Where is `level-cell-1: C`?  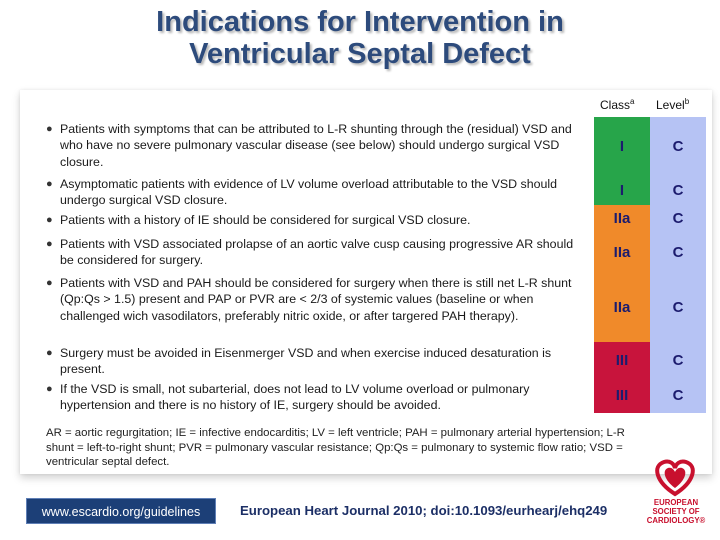 level-cell-1: C is located at coordinates (678, 146).